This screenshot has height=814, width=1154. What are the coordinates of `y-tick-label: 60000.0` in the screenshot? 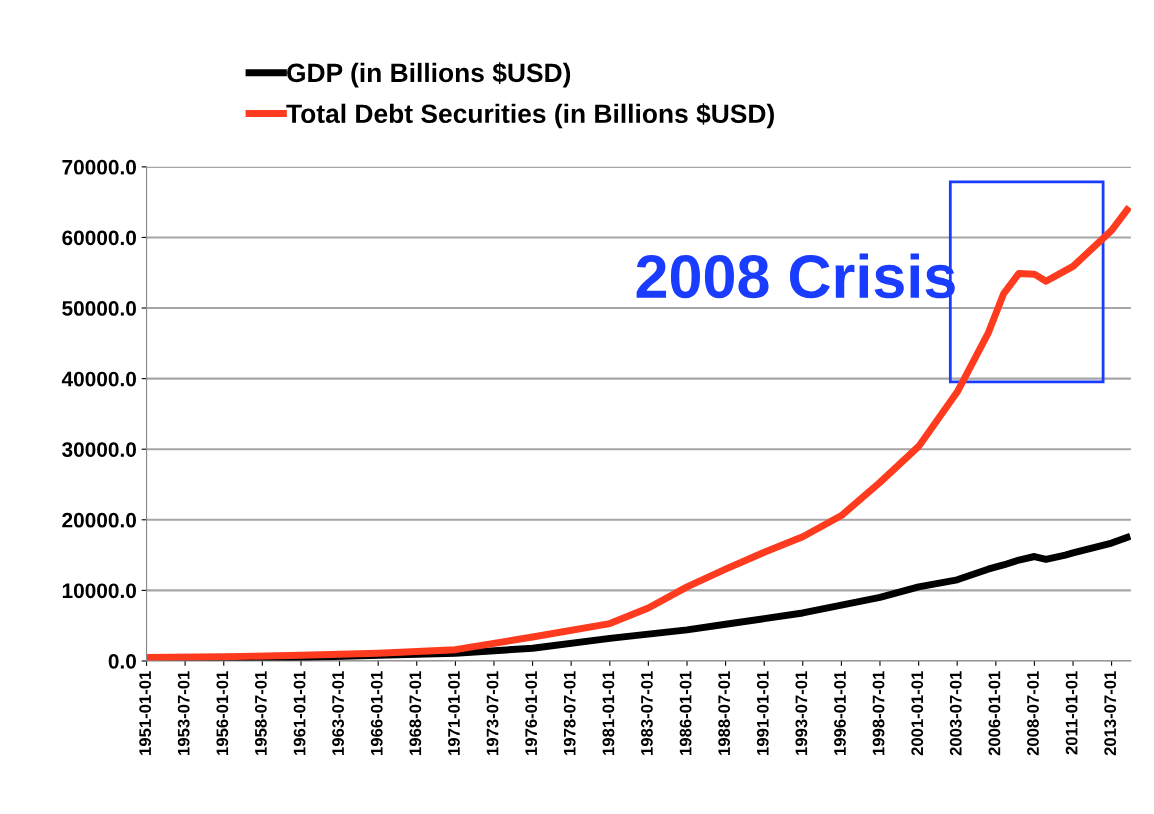 It's located at (99, 238).